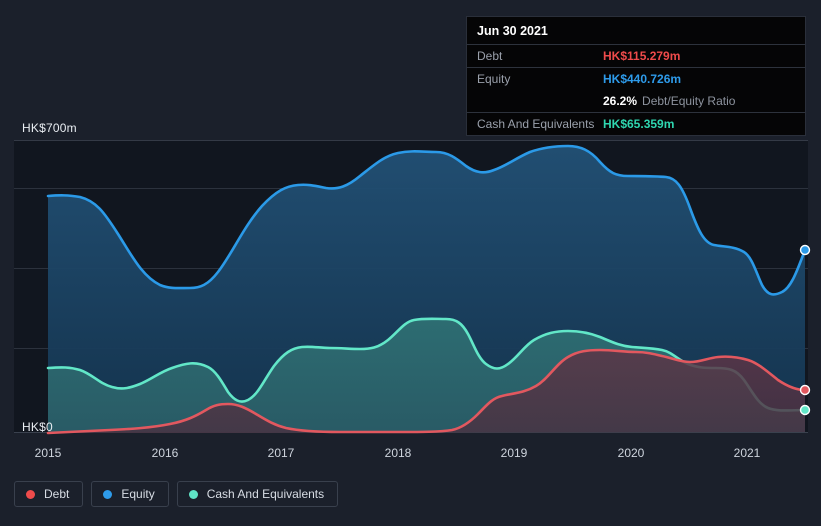  I want to click on tooltip-cash-label: Cash And Equivalents, so click(536, 124).